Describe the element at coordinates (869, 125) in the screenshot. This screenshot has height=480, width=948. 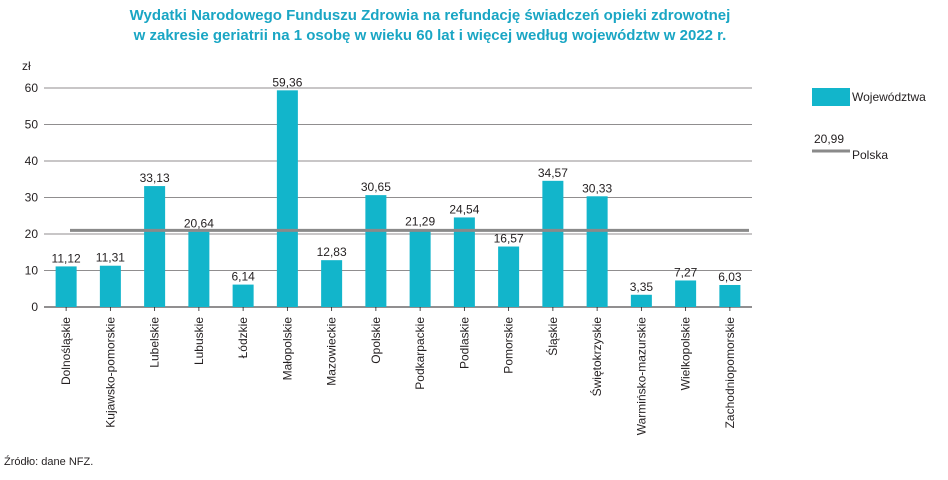
I see `legend: Województwa 20,99 Polska` at that location.